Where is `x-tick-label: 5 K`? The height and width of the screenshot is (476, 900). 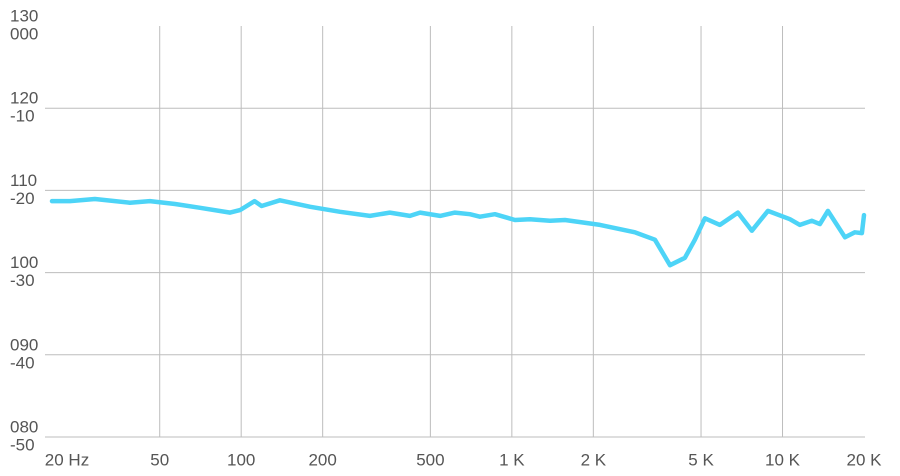
x-tick-label: 5 K is located at coordinates (701, 459).